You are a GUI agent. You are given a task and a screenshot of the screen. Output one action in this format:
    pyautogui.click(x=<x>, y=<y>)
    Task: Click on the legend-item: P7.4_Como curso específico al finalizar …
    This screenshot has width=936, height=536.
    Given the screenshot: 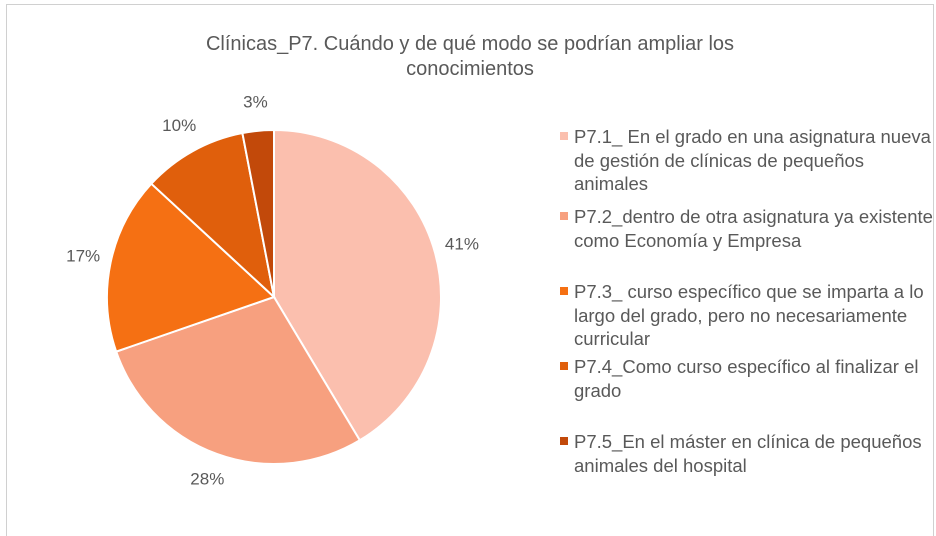 What is the action you would take?
    pyautogui.click(x=747, y=378)
    